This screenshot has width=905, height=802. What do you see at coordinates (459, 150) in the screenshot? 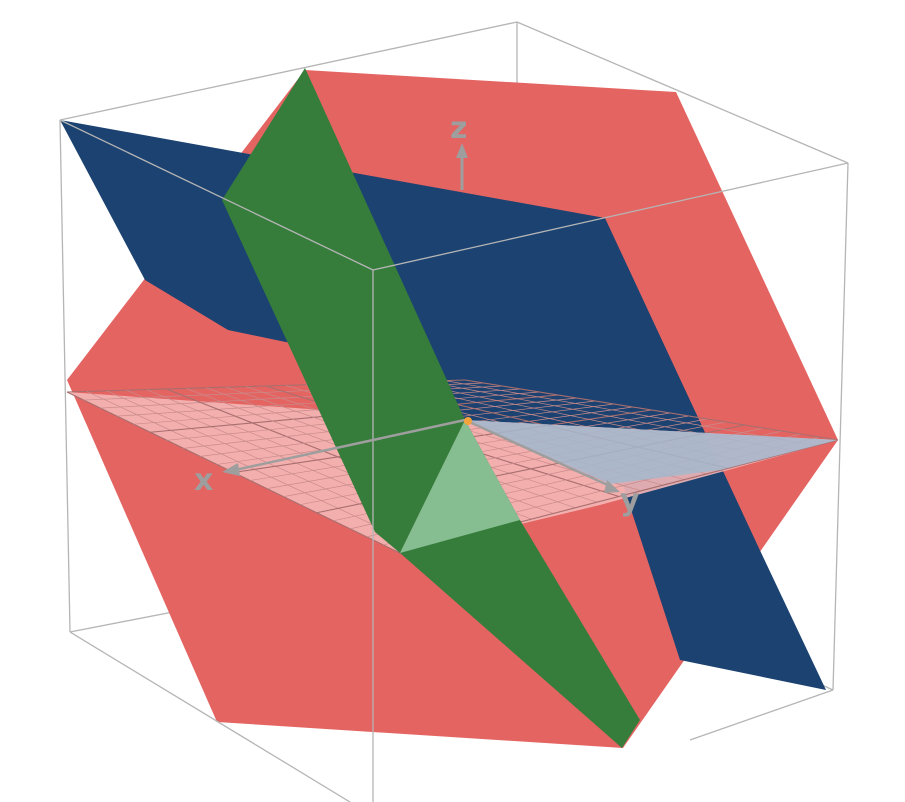
I see `z-axis: z` at bounding box center [459, 150].